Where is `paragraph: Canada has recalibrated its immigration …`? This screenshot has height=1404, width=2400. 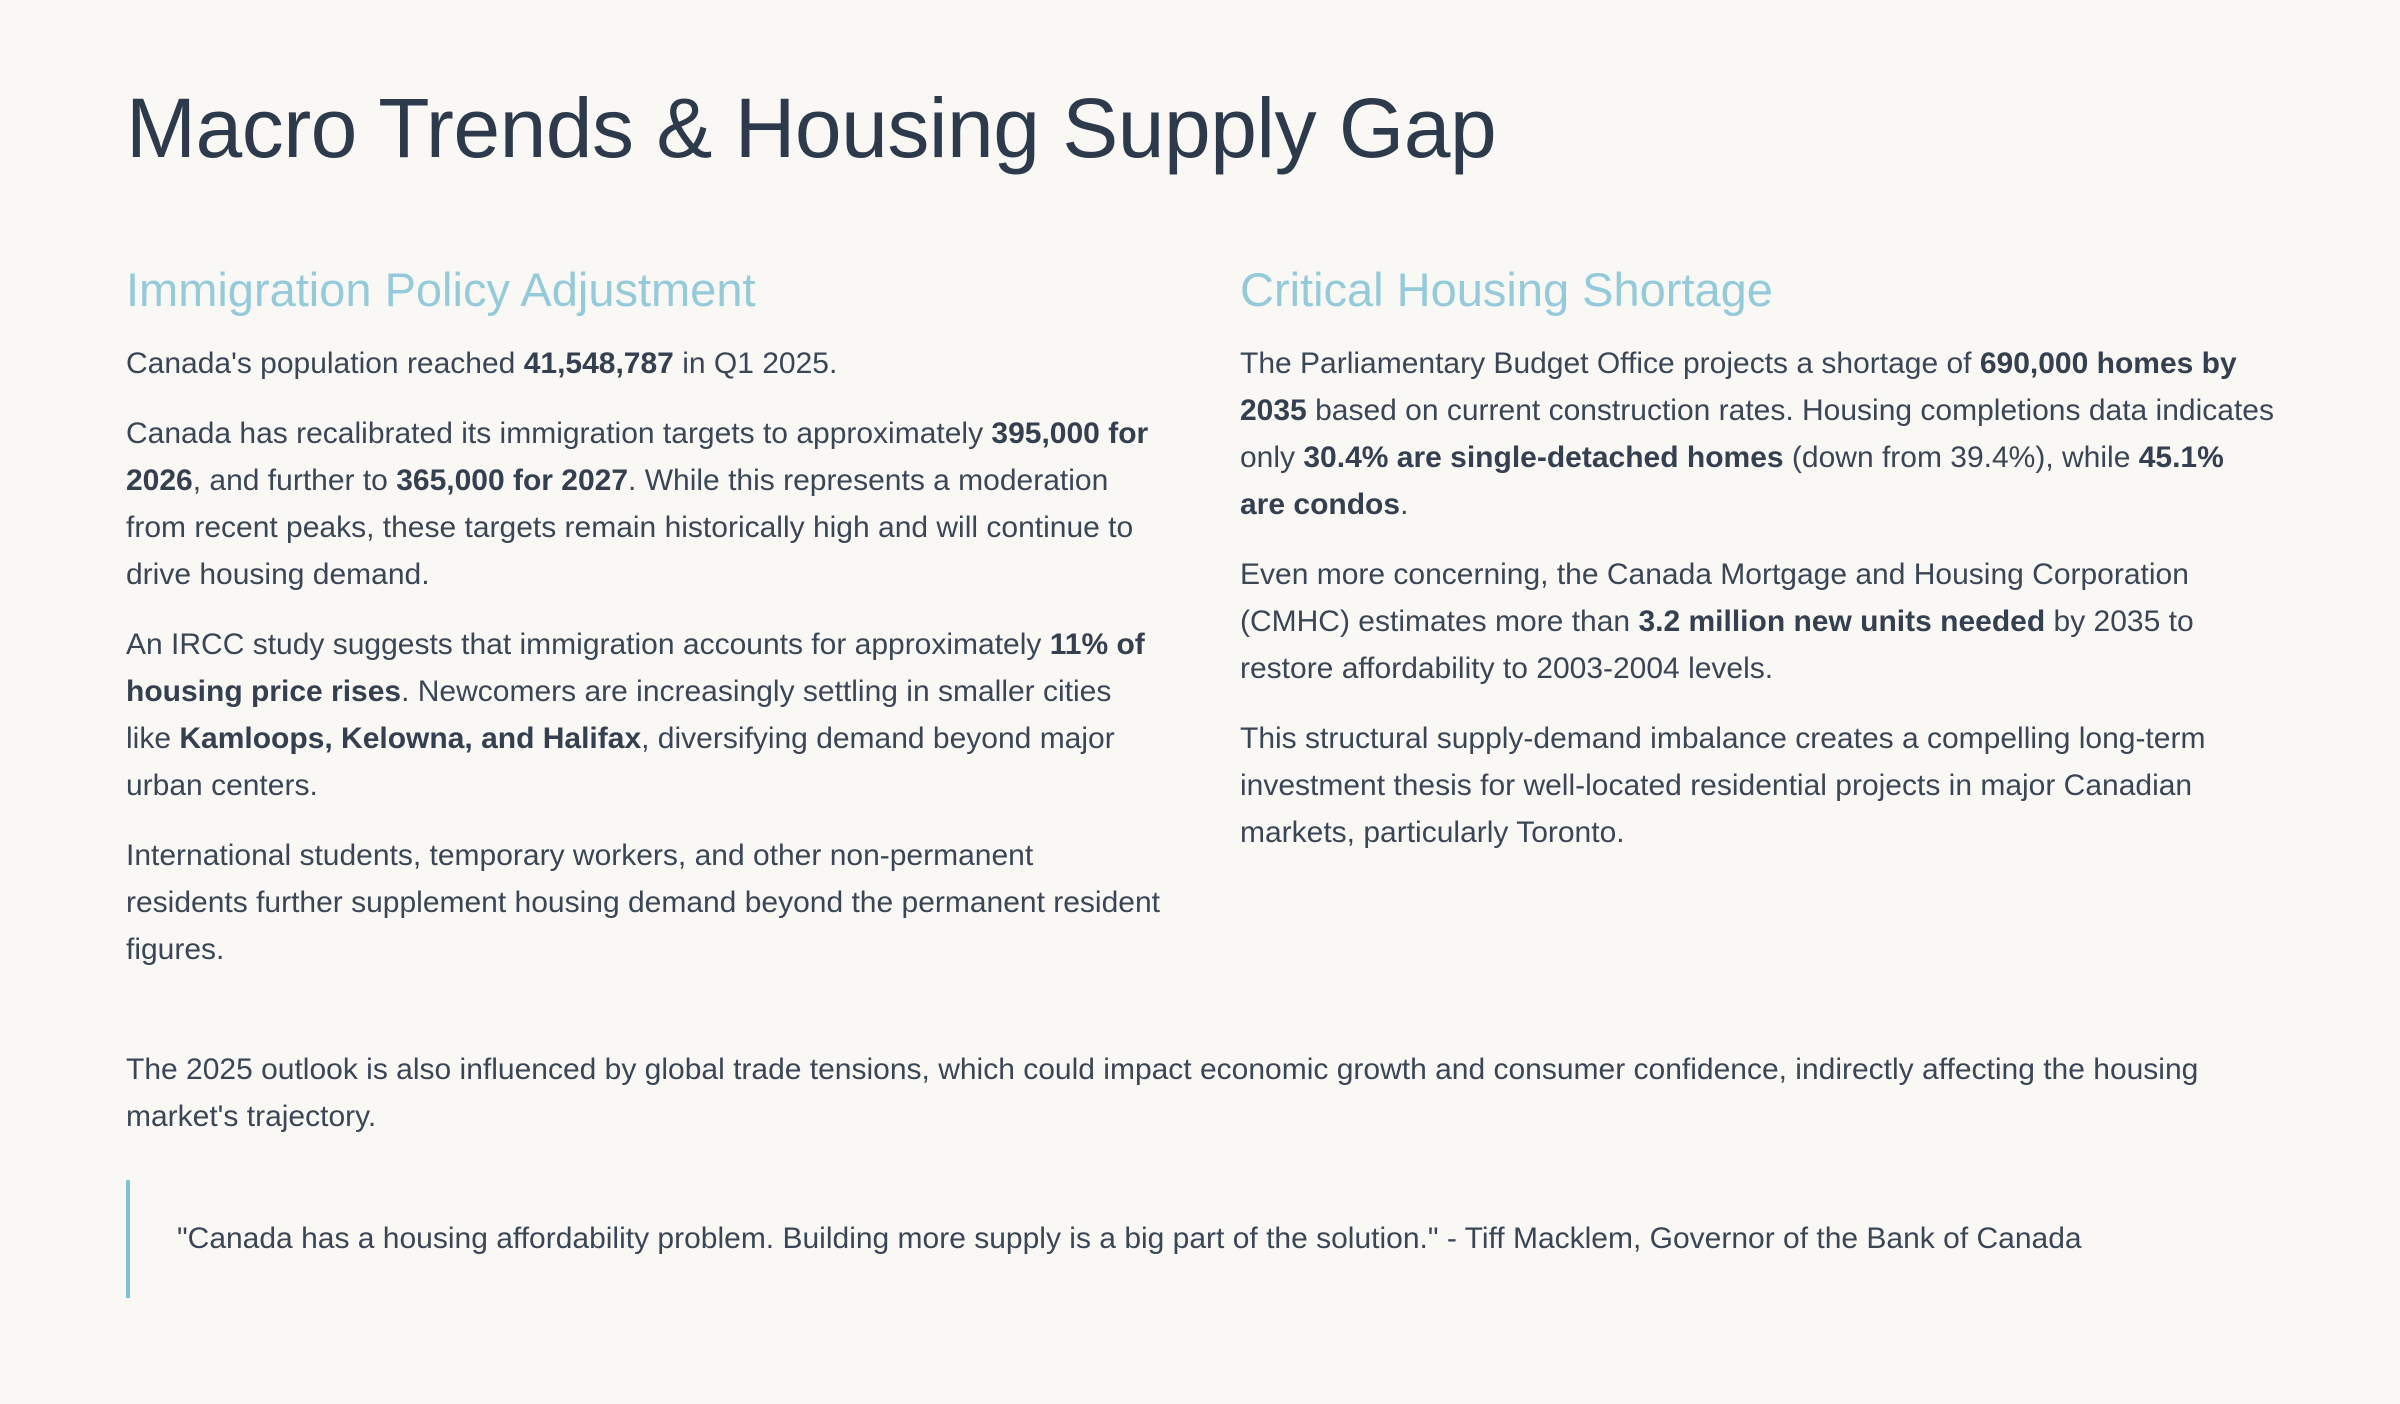 paragraph: Canada has recalibrated its immigration … is located at coordinates (637, 503).